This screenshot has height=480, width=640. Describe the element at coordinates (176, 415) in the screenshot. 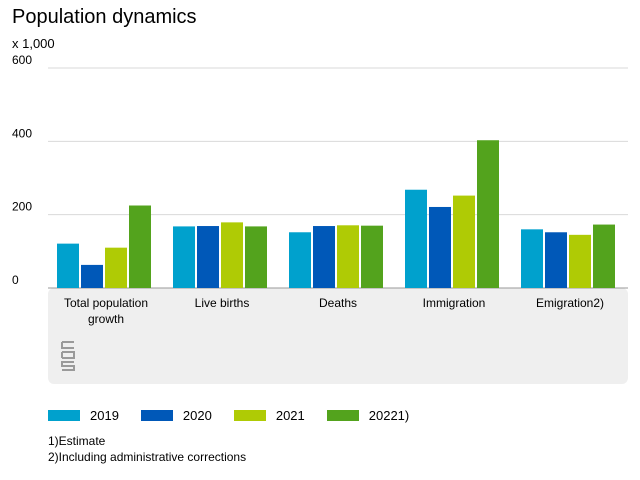

I see `legend-item-2020: 2020` at that location.